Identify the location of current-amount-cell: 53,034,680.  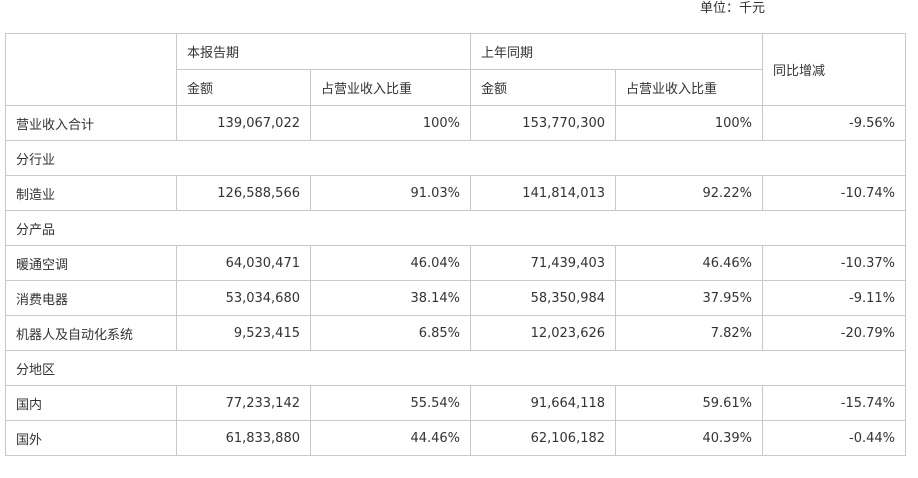
(243, 298).